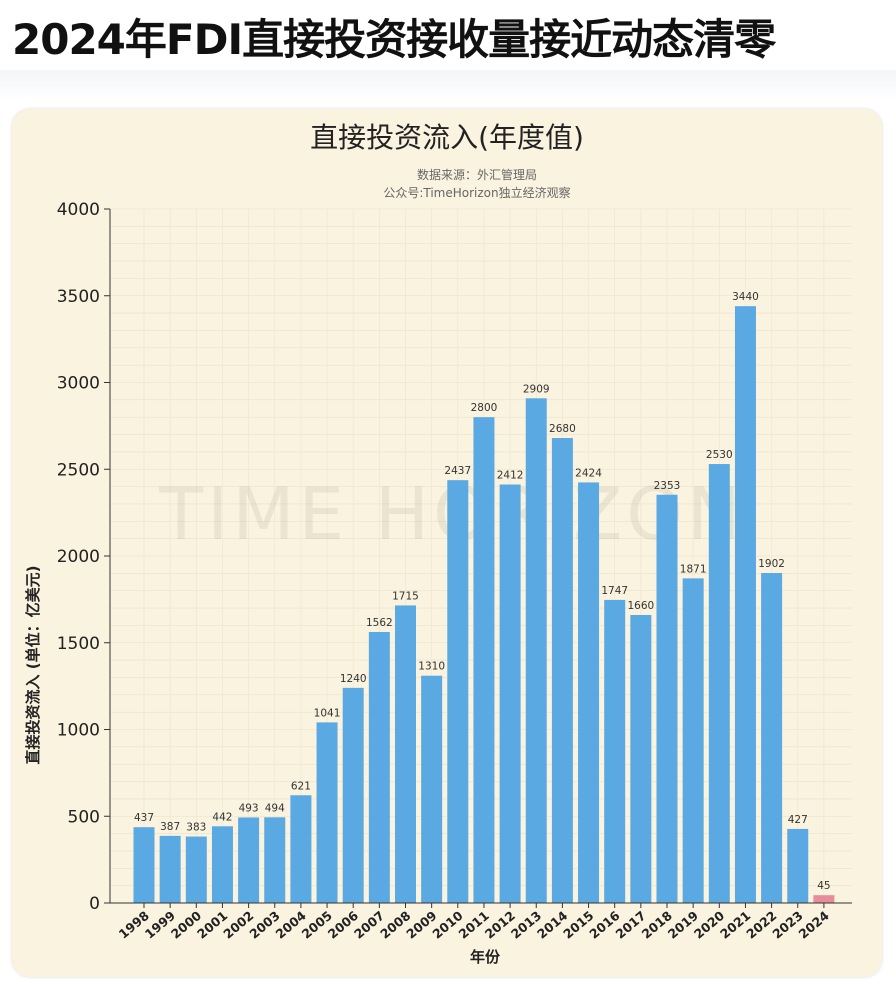 The height and width of the screenshot is (987, 896). What do you see at coordinates (196, 869) in the screenshot?
I see `bar-2000` at bounding box center [196, 869].